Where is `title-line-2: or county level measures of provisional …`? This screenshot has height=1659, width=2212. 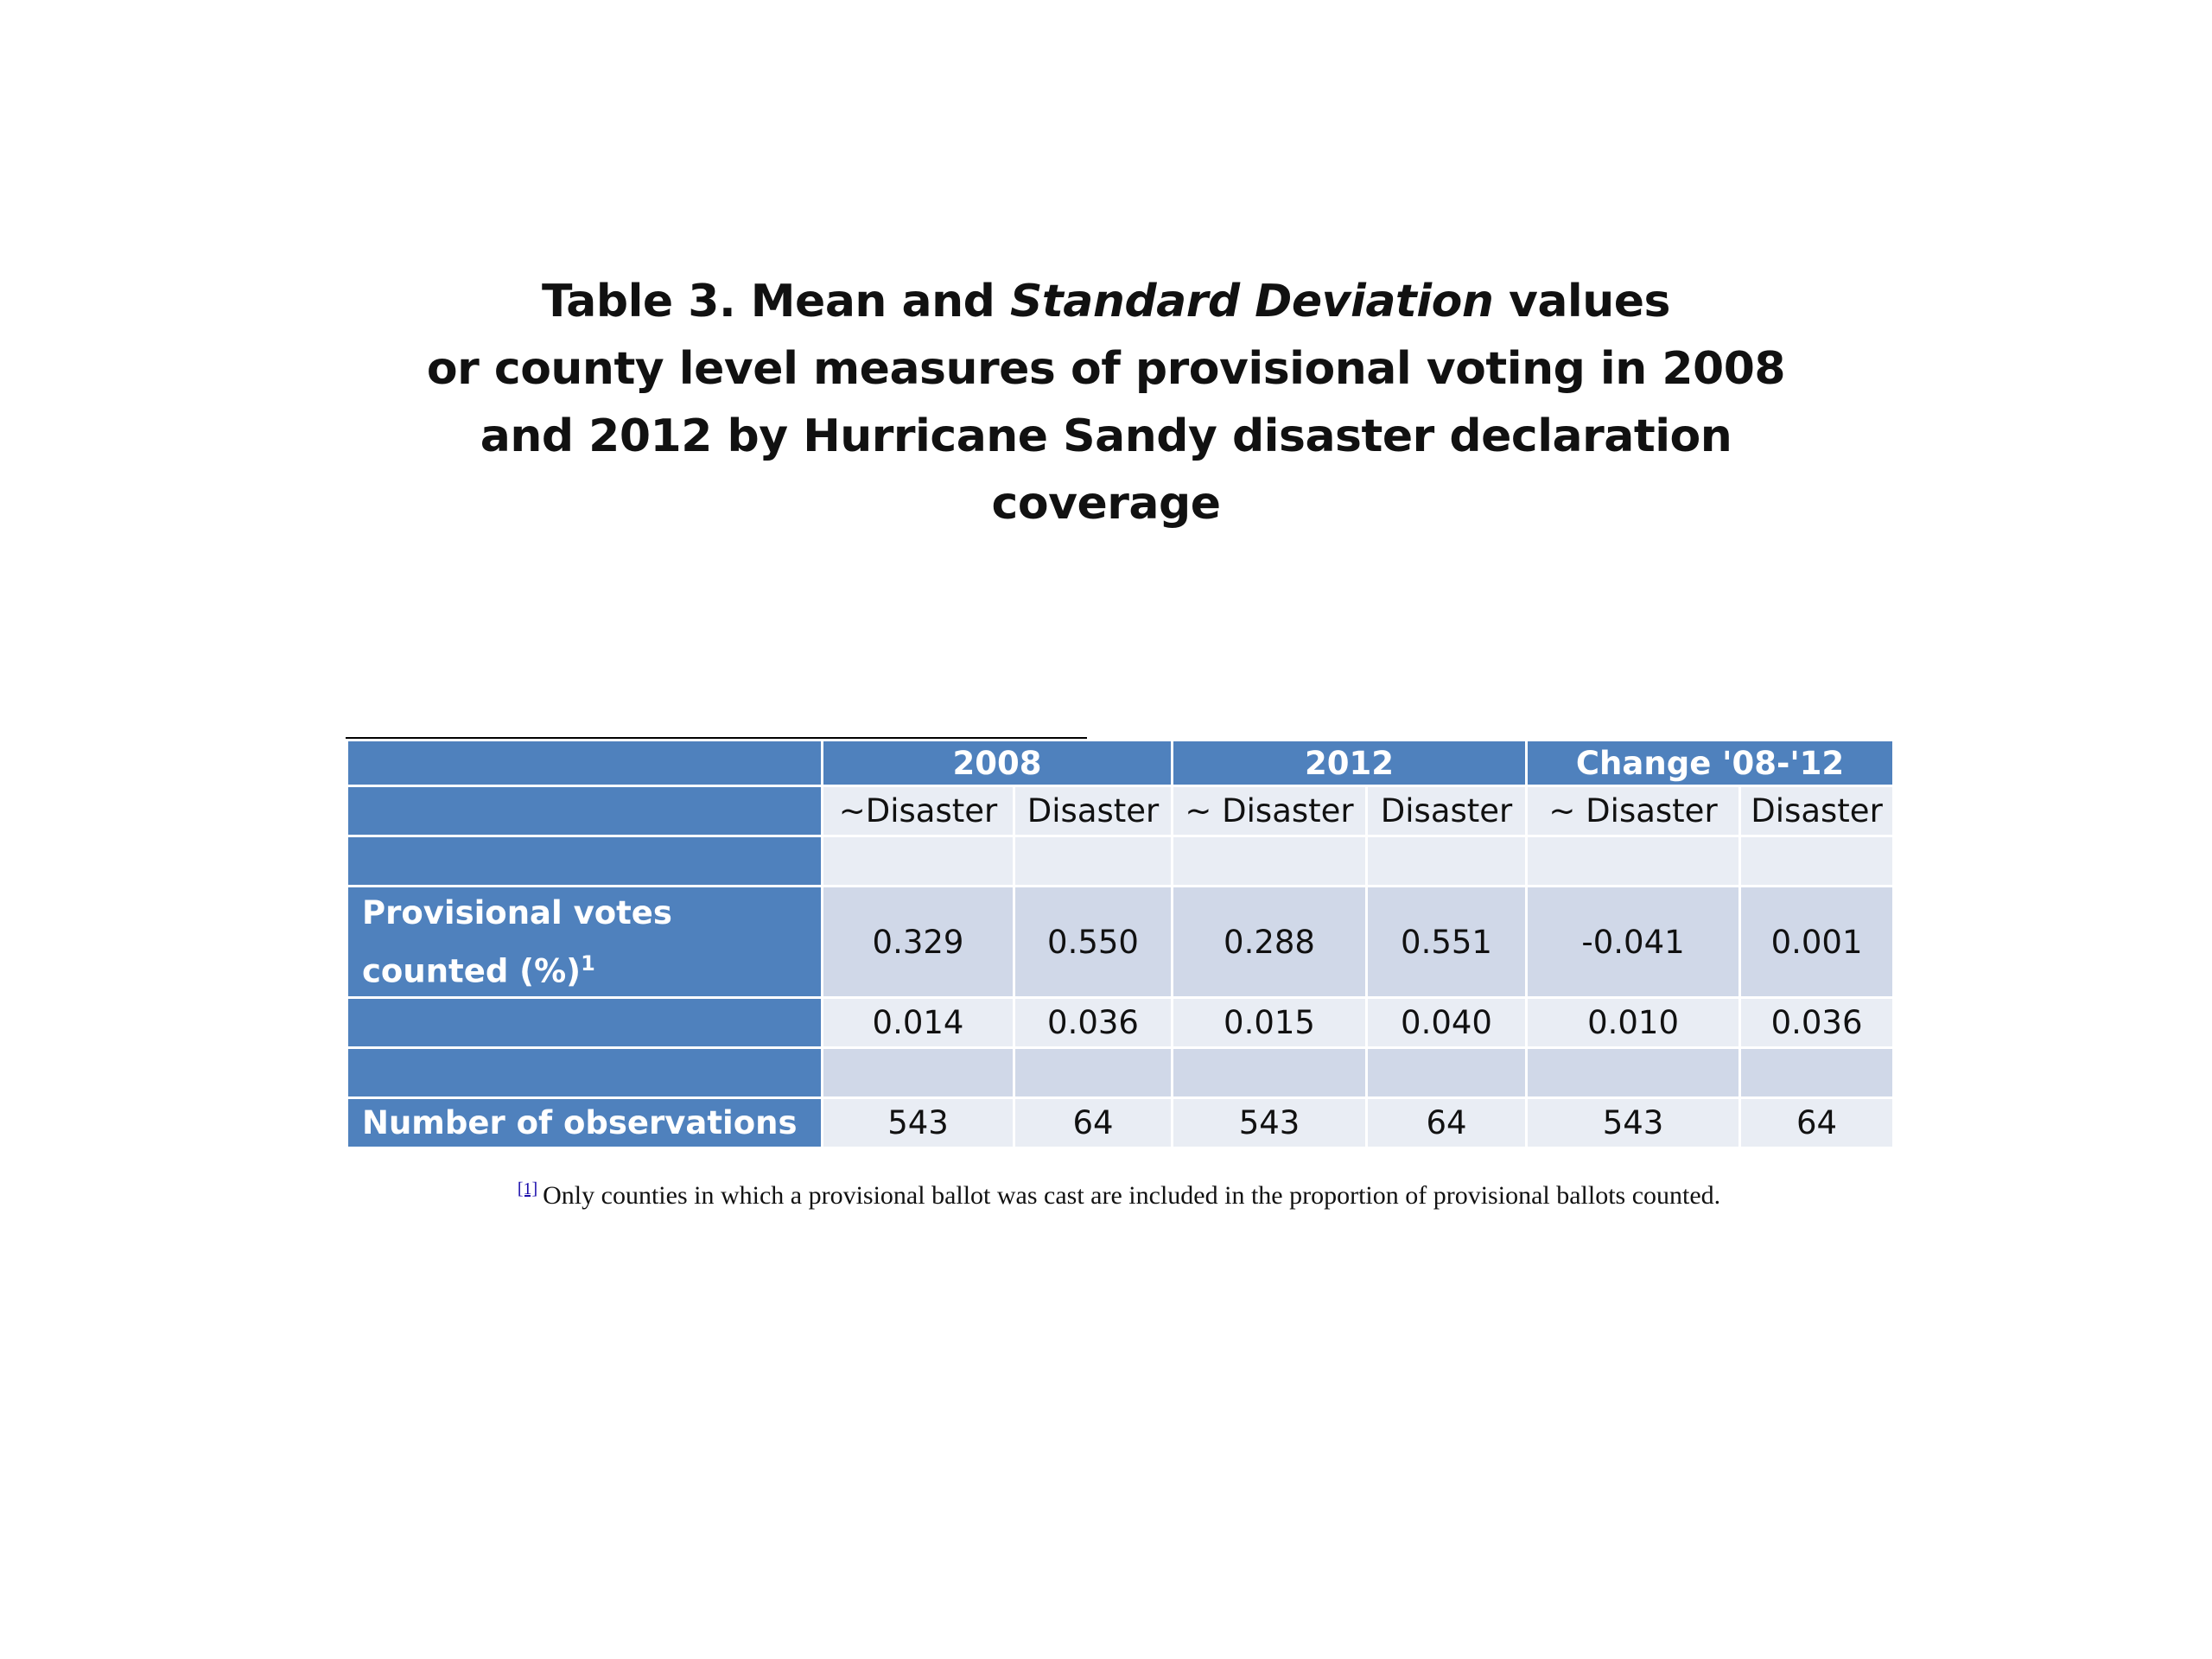
title-line-2: or county level measures of provisional … is located at coordinates (1106, 369).